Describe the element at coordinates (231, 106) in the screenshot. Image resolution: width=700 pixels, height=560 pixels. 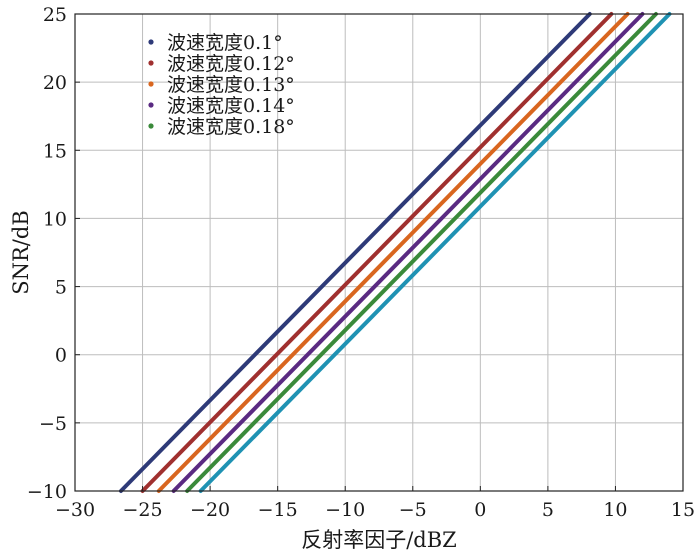
I see `legend-label: 波速宽度0.14°` at that location.